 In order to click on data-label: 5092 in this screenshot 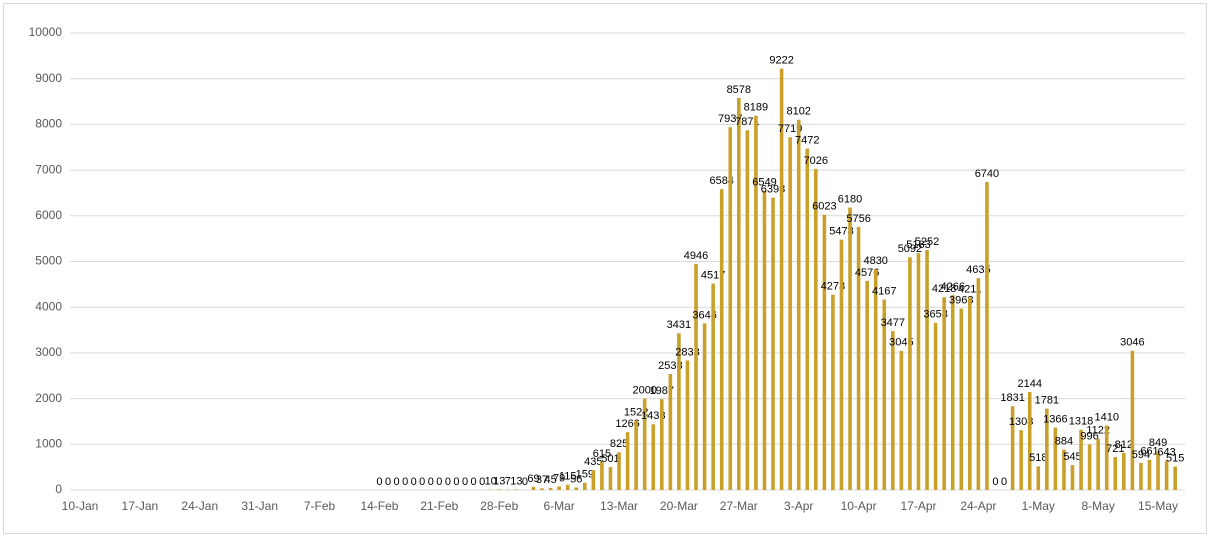, I will do `click(910, 249)`.